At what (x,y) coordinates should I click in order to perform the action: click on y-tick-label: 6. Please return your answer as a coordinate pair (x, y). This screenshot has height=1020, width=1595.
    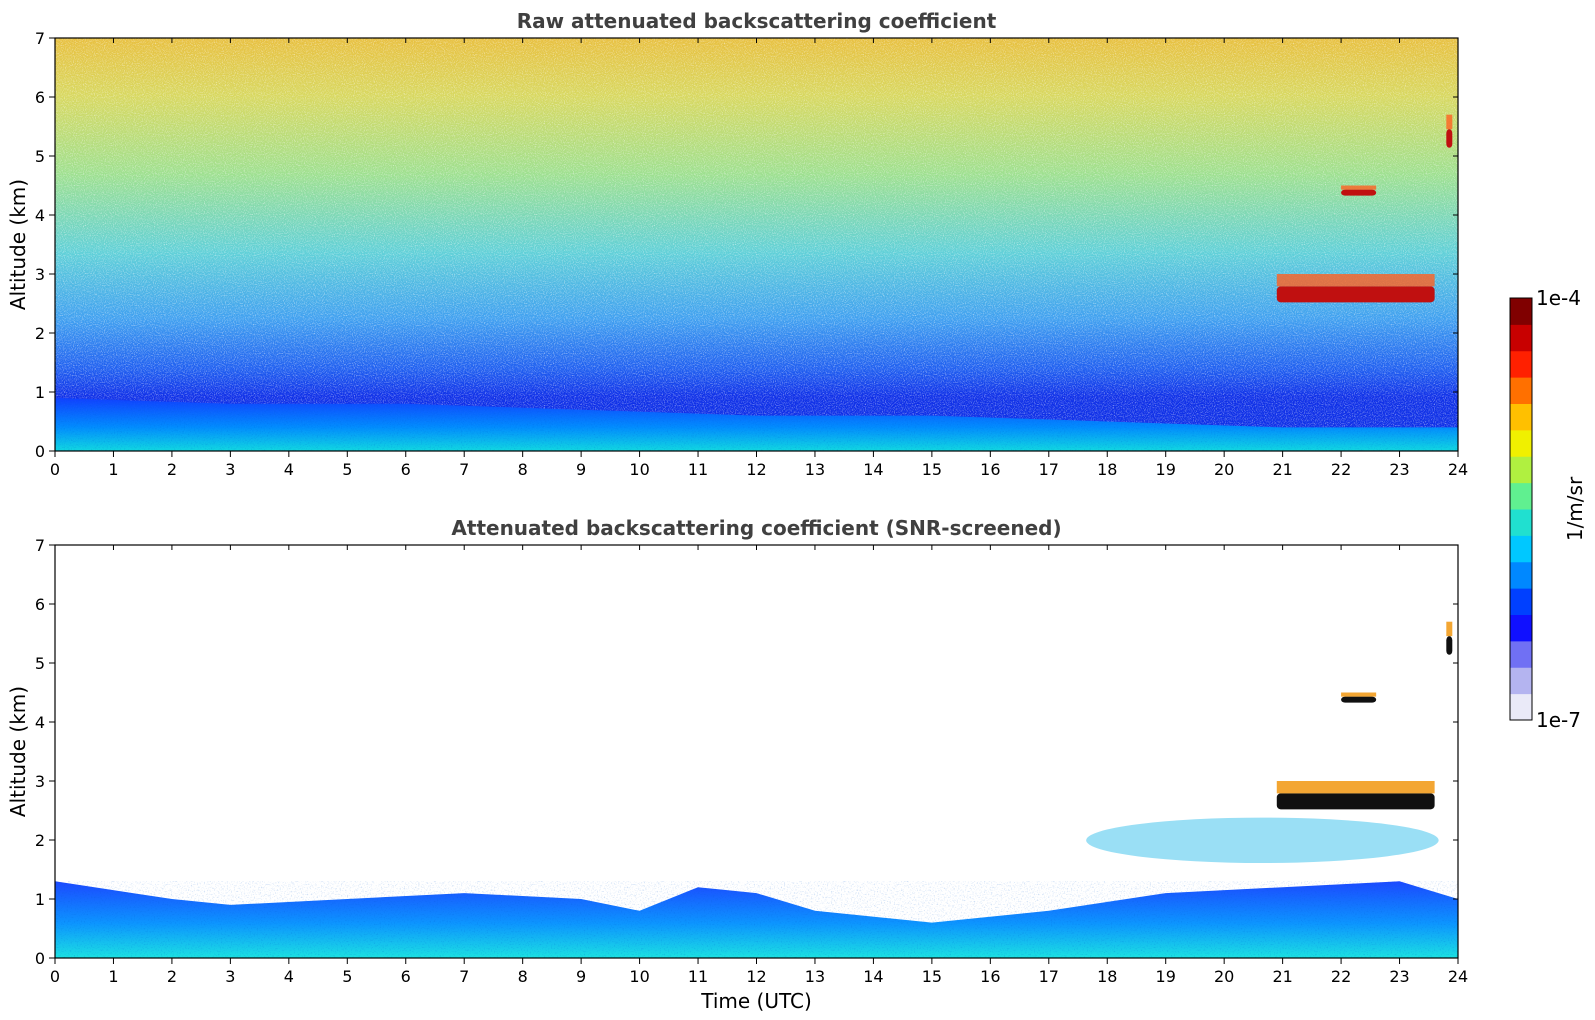
    Looking at the image, I should click on (40, 97).